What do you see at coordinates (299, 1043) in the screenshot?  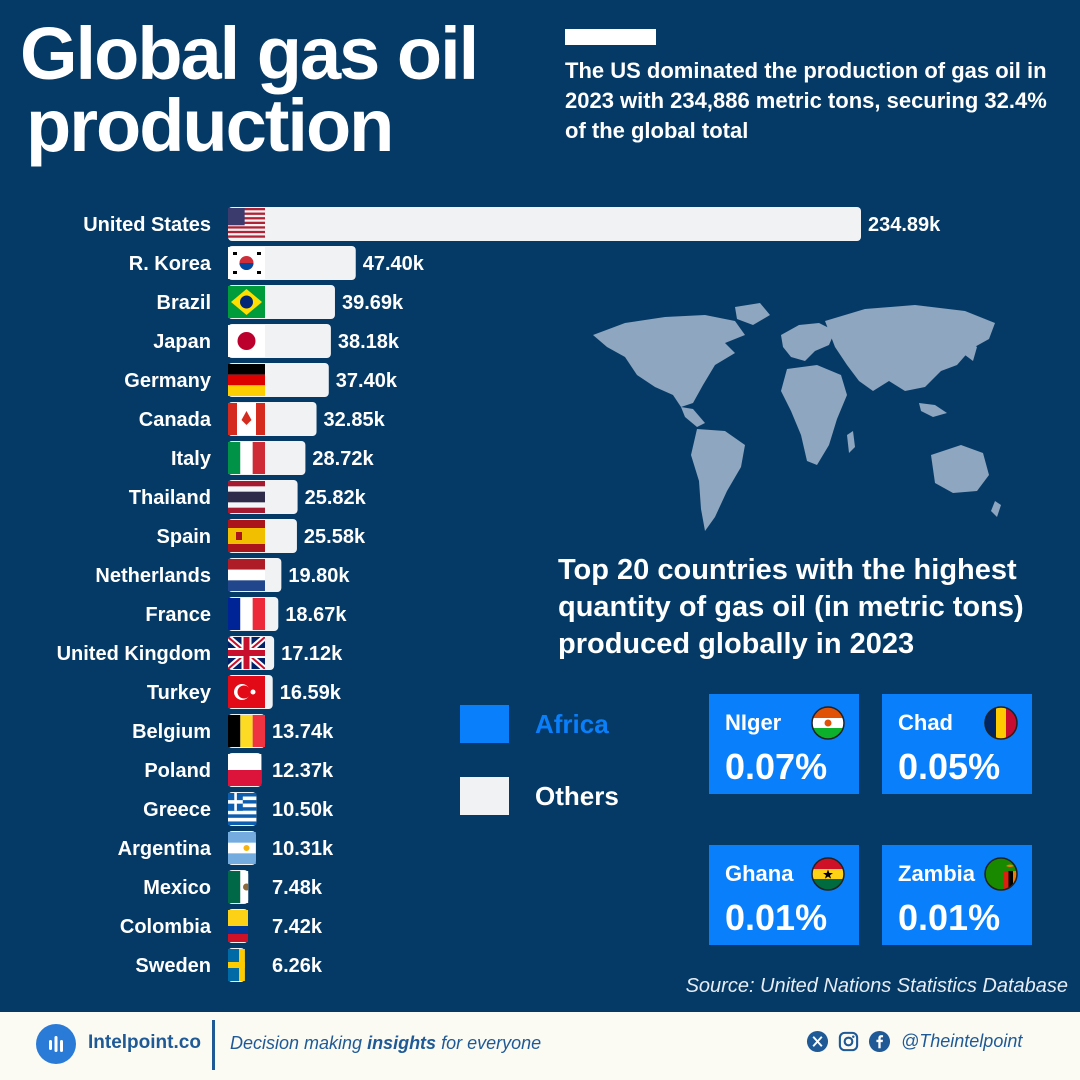 I see `tagline-start: Decision making` at bounding box center [299, 1043].